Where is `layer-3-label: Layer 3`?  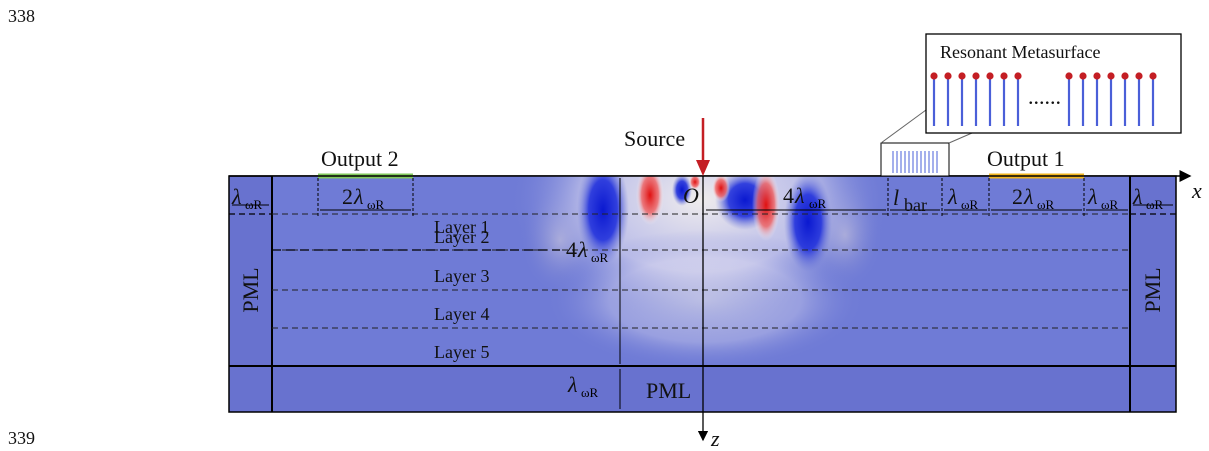
layer-3-label: Layer 3 is located at coordinates (461, 276).